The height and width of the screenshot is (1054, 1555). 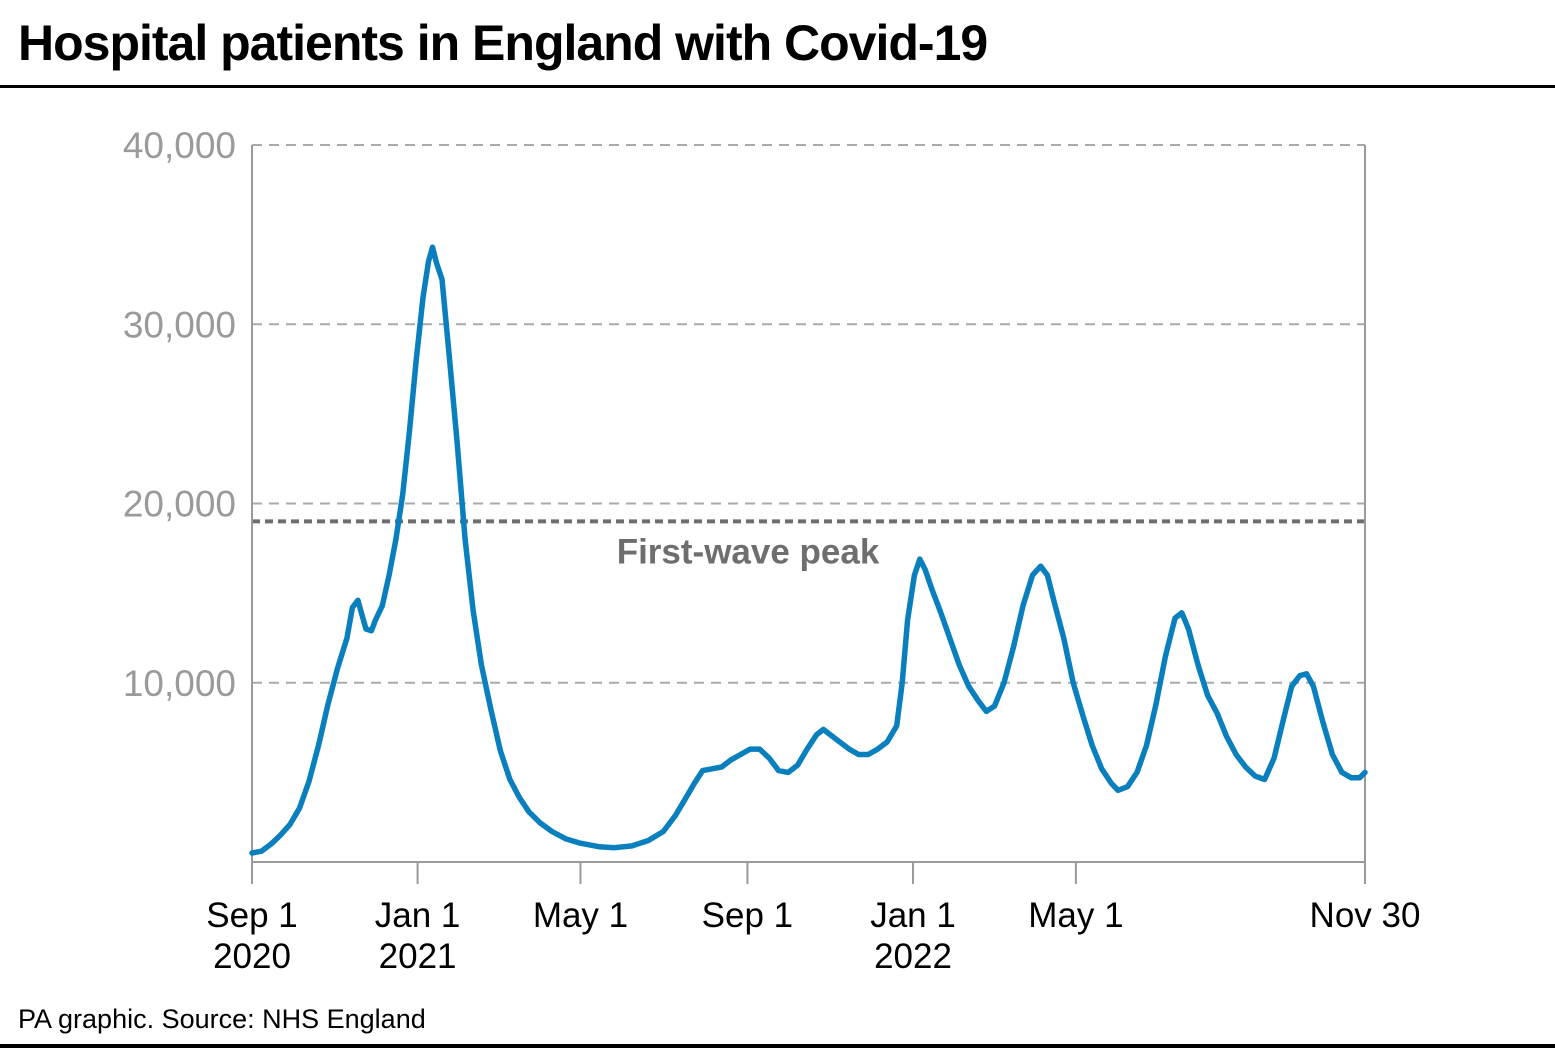 I want to click on source-note: PA graphic. Source: NHS England, so click(x=222, y=1019).